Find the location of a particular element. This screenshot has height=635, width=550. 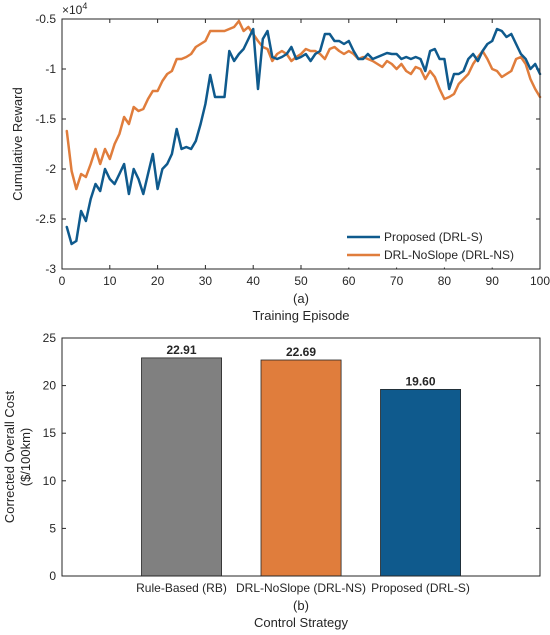

x-tick-label: Rule-Based (RB) is located at coordinates (181, 588).